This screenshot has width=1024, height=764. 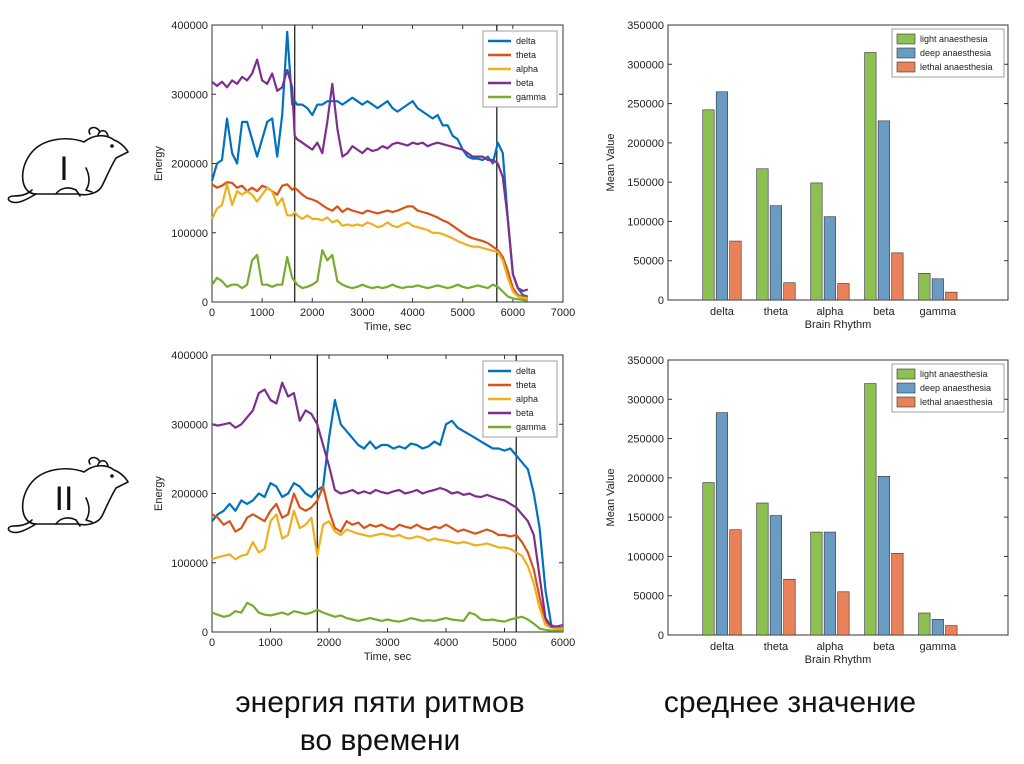 I want to click on y-axis-label: Energy, so click(x=159, y=493).